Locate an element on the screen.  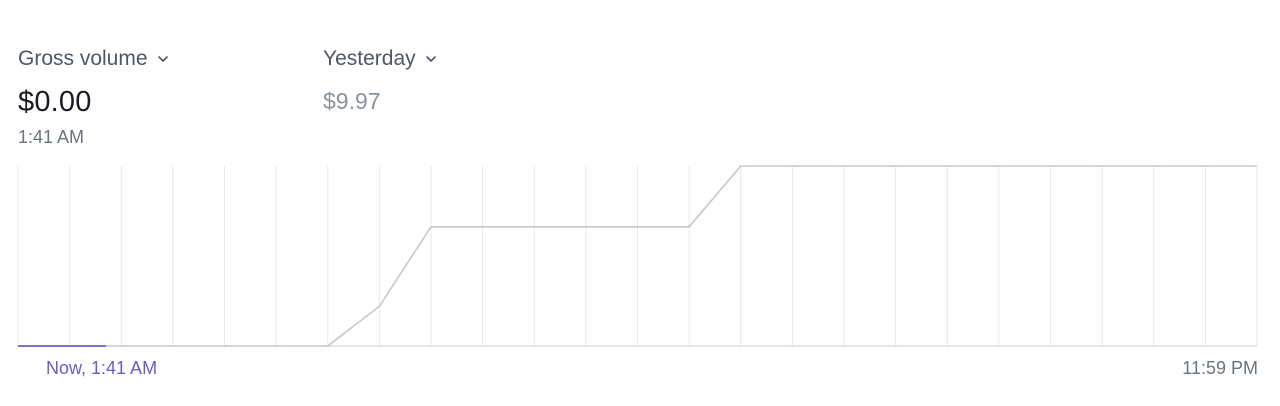
metric-selector: Gross volume is located at coordinates (94, 59).